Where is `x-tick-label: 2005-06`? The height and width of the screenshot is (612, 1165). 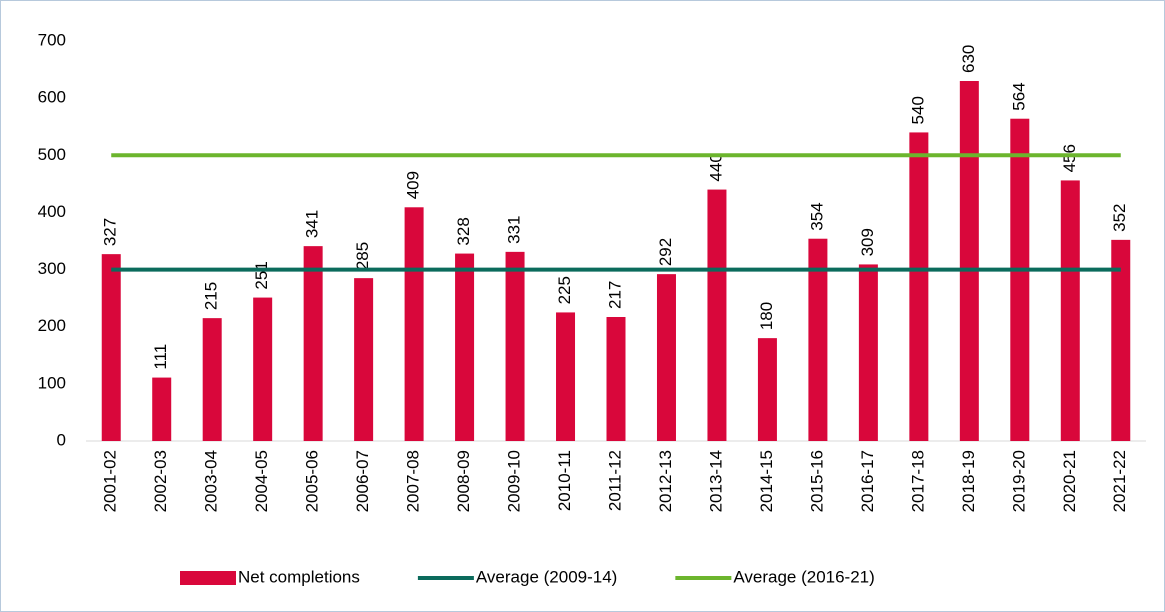
x-tick-label: 2005-06 is located at coordinates (312, 481).